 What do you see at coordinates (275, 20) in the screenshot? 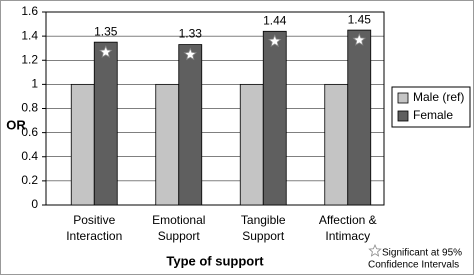
I see `value-label: 1.44` at bounding box center [275, 20].